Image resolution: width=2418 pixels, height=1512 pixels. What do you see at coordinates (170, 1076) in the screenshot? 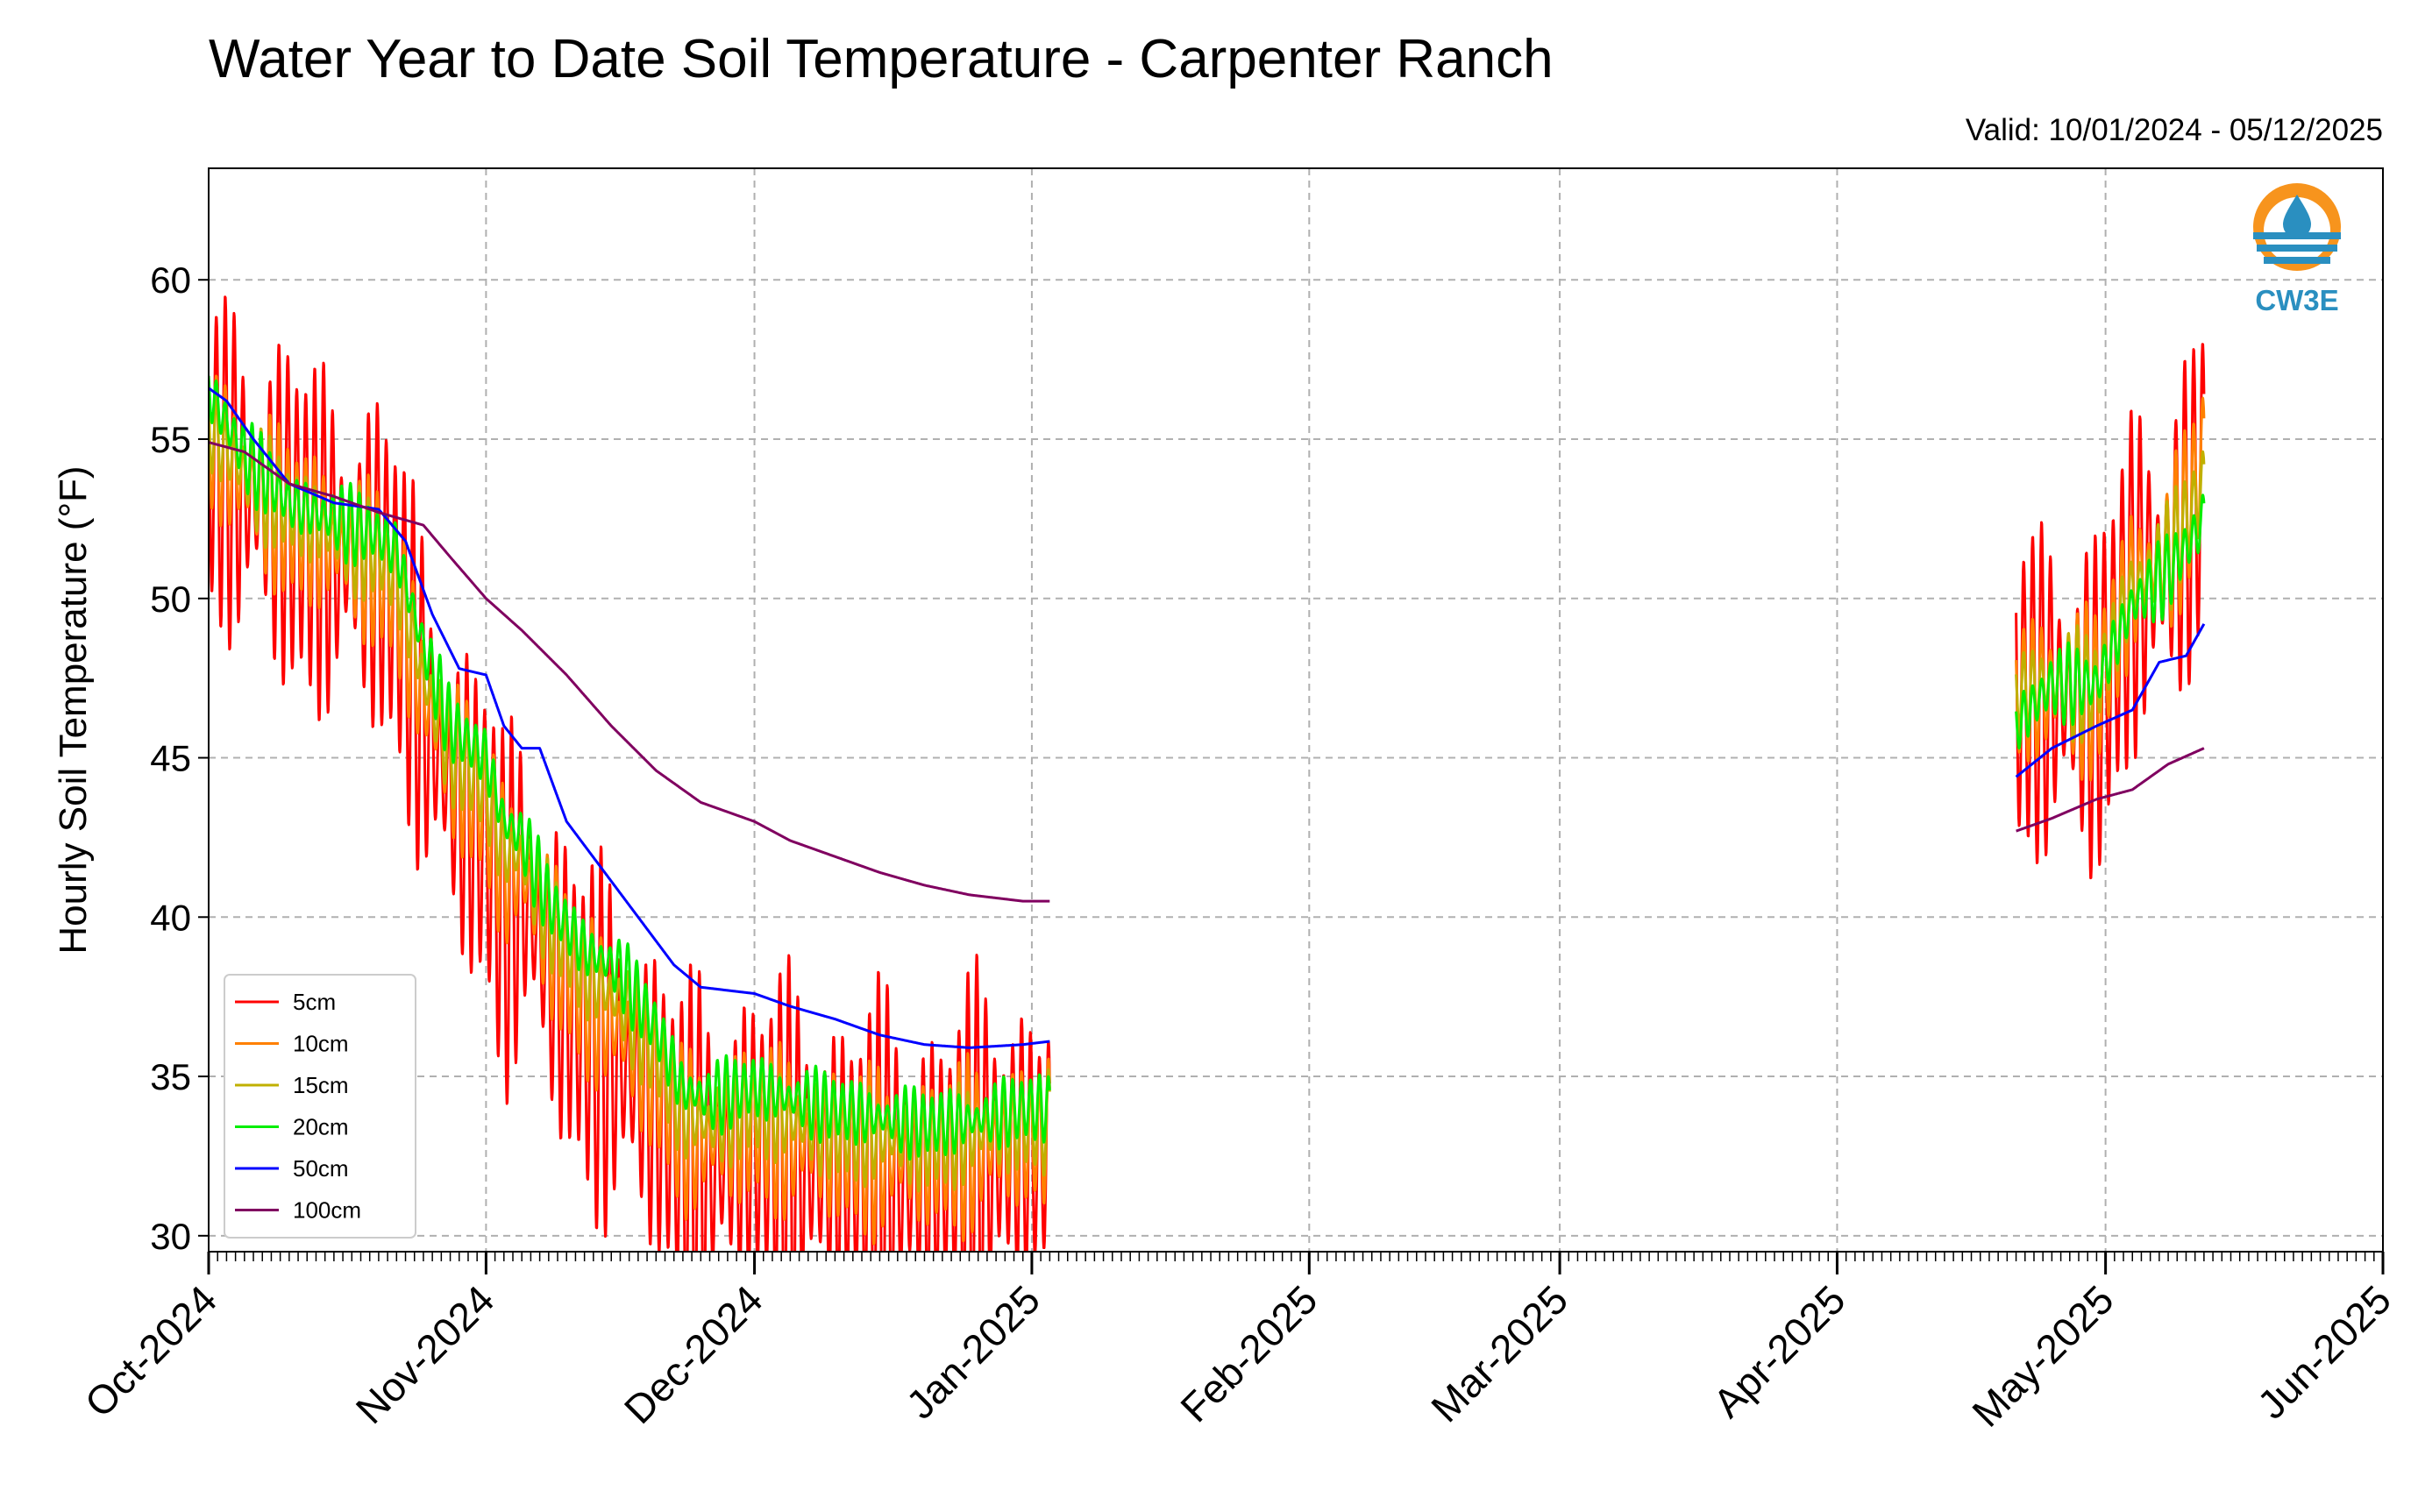
I see `y-tick-label: 35` at bounding box center [170, 1076].